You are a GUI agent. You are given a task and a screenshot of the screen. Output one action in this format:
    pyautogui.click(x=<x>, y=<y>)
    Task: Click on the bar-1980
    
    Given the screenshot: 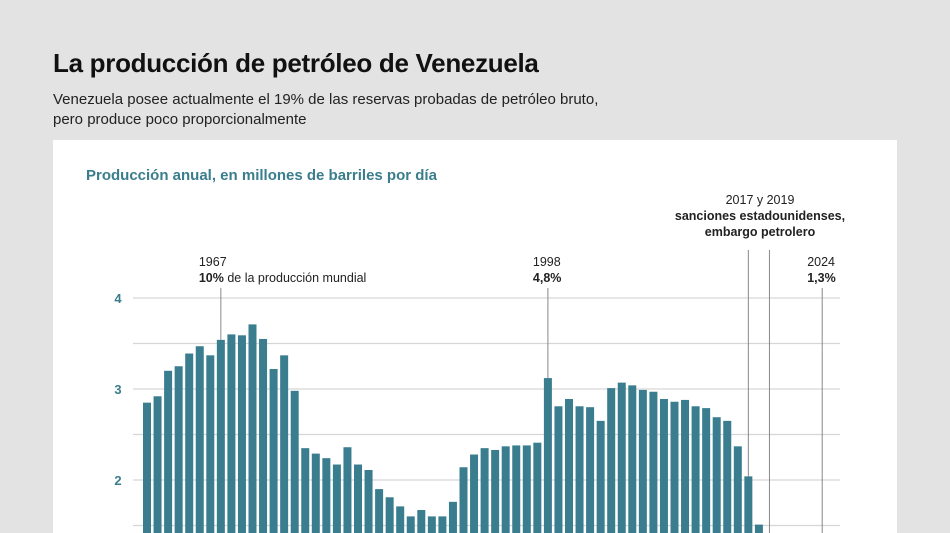 What is the action you would take?
    pyautogui.click(x=358, y=498)
    